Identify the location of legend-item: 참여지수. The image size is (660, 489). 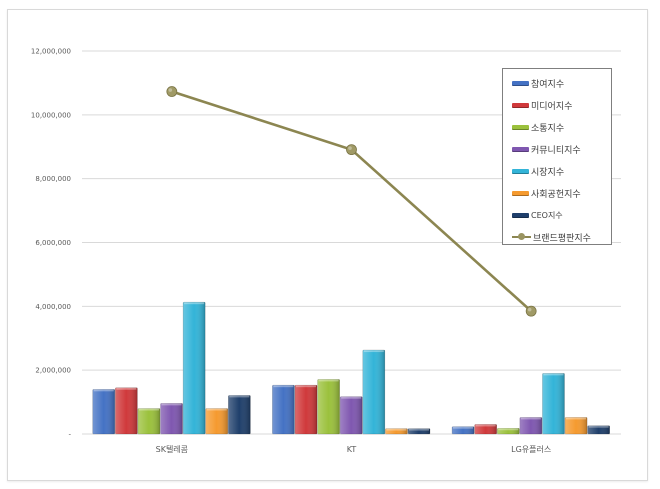
(557, 83).